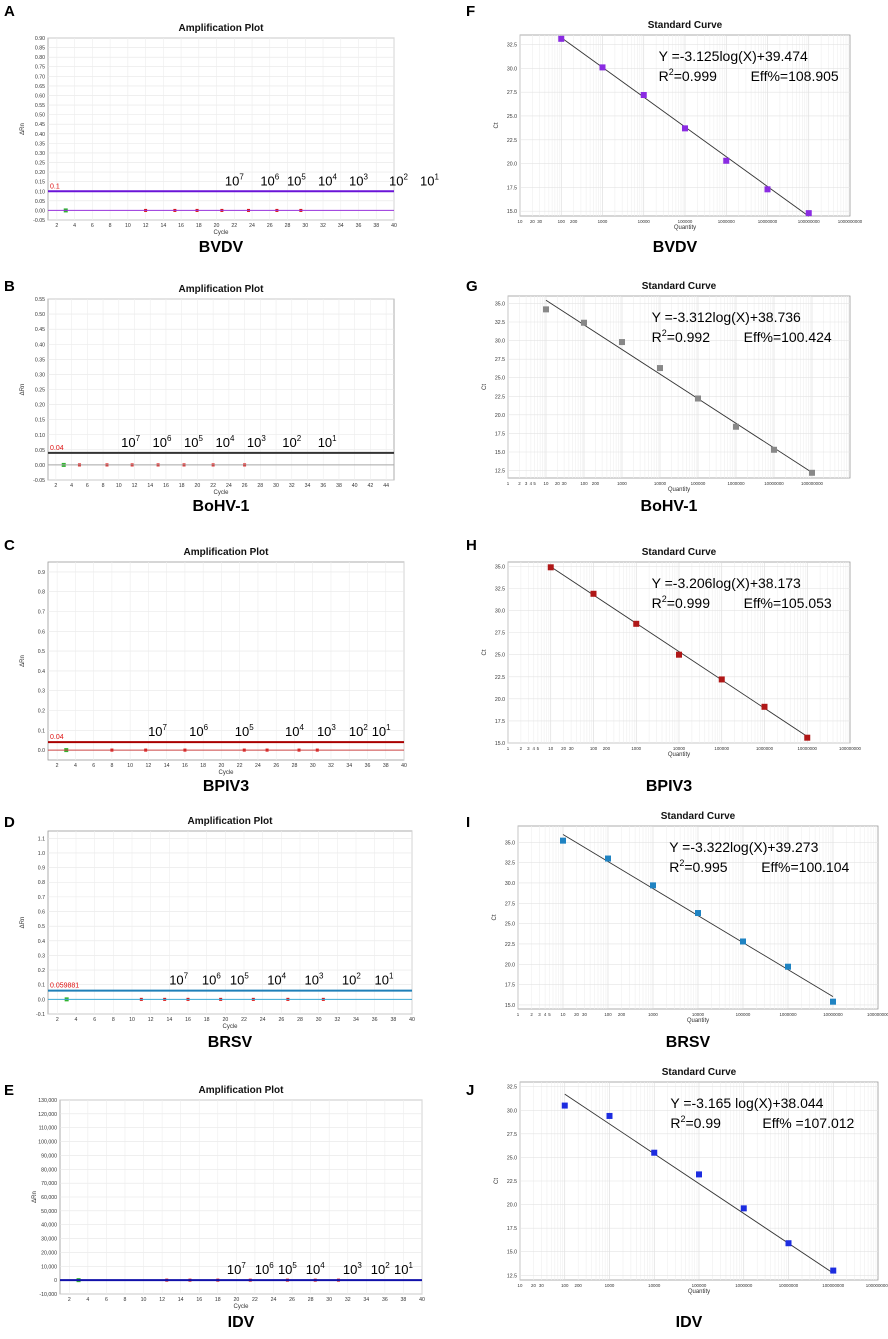 The image size is (888, 1339). I want to click on y-tick-label: 0.4, so click(41, 672).